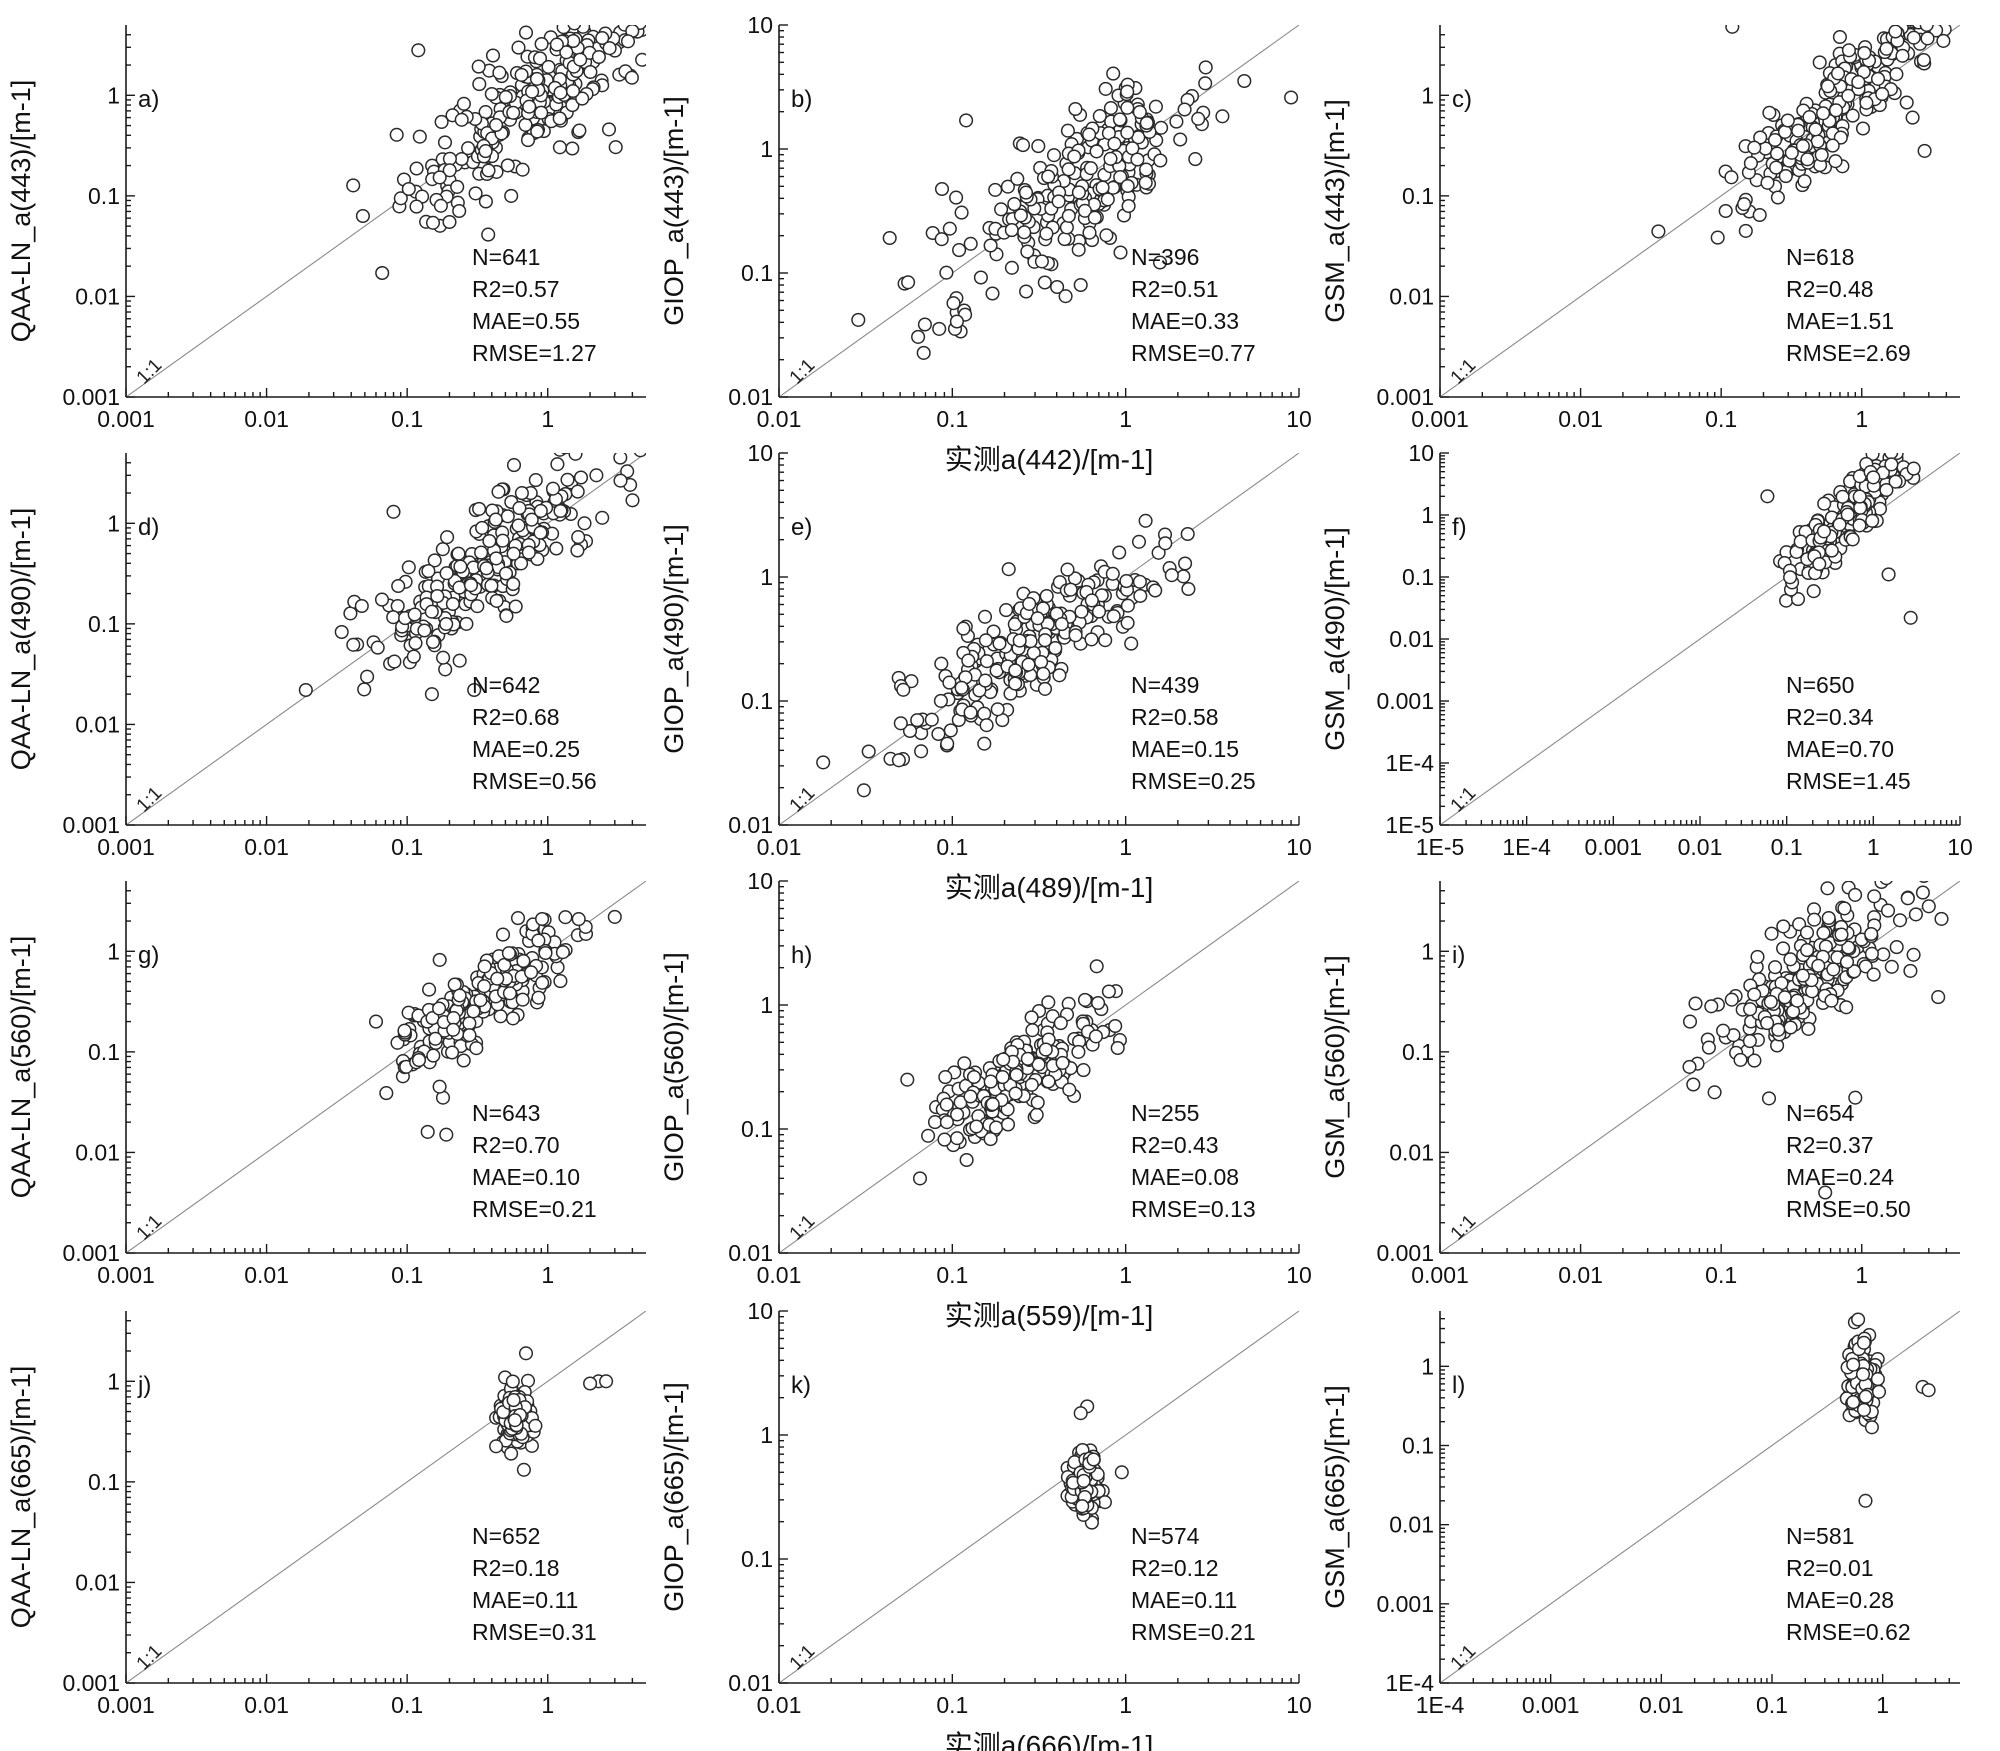 The image size is (2000, 1751). Describe the element at coordinates (1830, 1145) in the screenshot. I see `stat-i-1: R2=0.37` at that location.